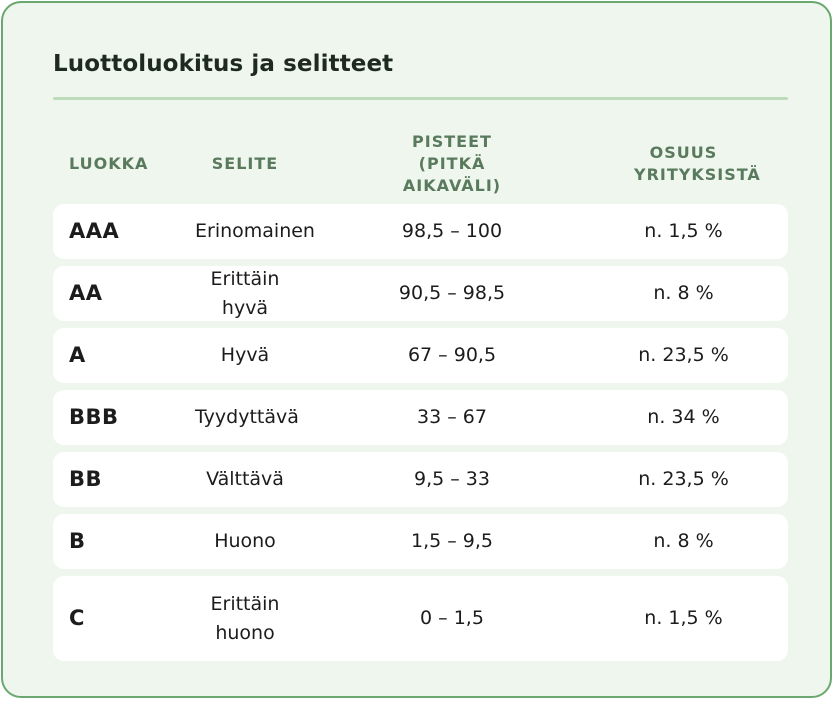  Describe the element at coordinates (452, 231) in the screenshot. I see `rating-points: 98,5 – 100` at that location.